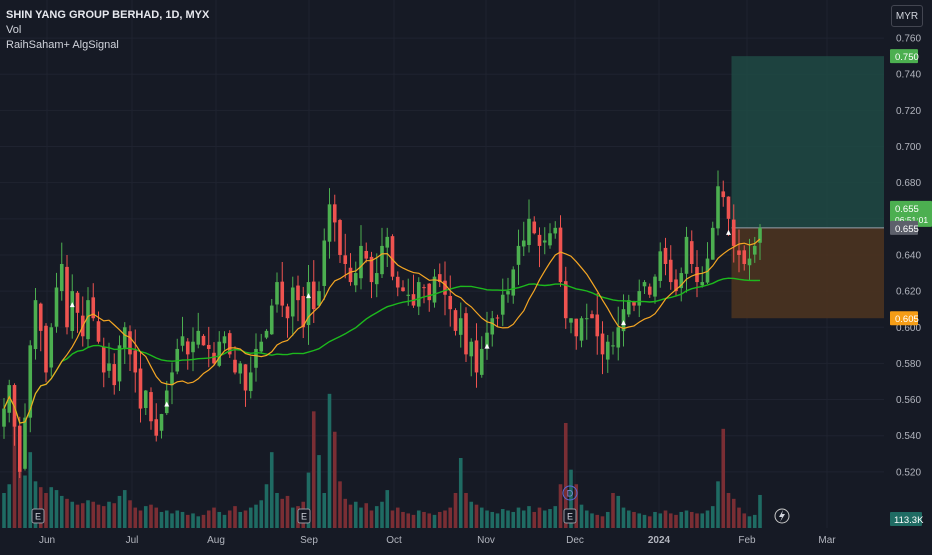 This screenshot has height=555, width=932. Describe the element at coordinates (570, 516) in the screenshot. I see `earnings-marker` at that location.